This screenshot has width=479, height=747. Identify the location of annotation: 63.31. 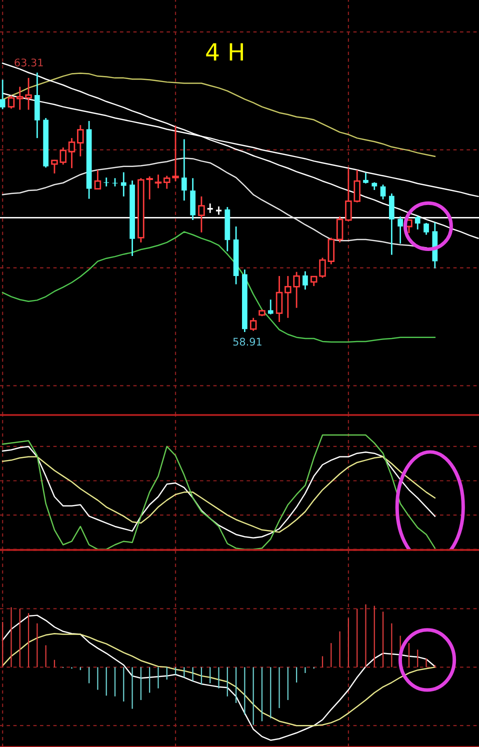
(28, 62).